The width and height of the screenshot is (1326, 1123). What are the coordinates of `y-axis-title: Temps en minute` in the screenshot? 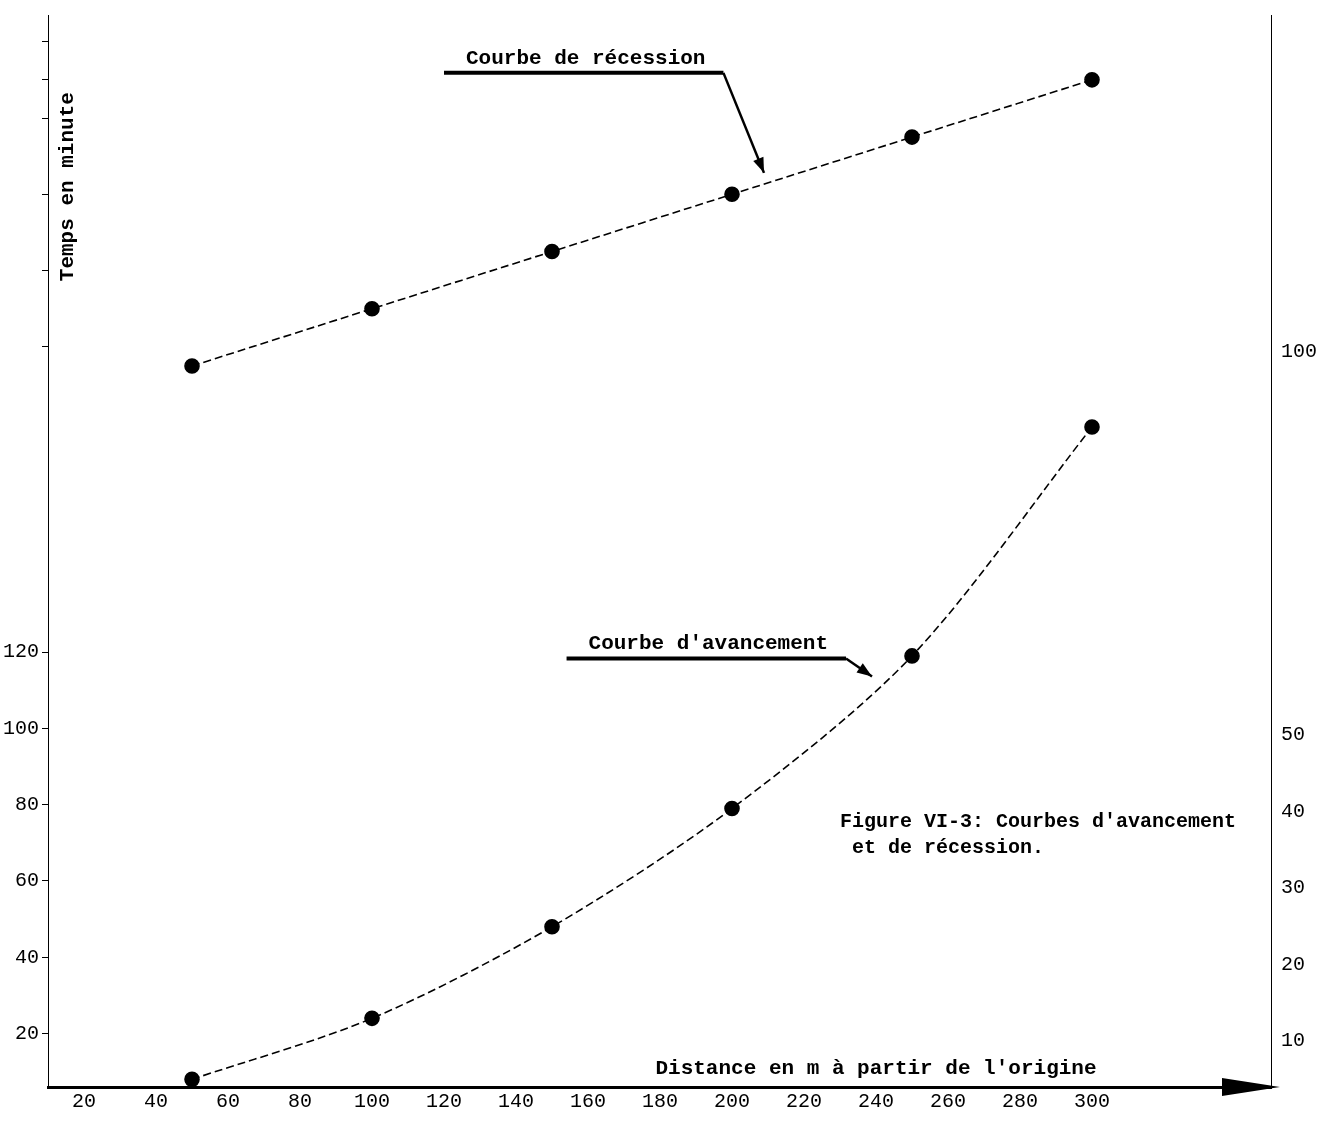 It's located at (68, 187).